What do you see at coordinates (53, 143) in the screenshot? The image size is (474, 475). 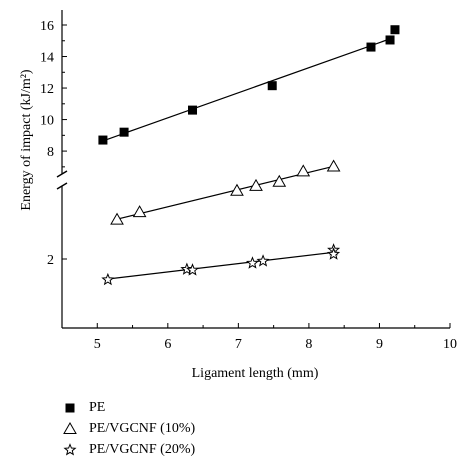 I see `y-axis-ticks: 8 10 12 14 16 2` at bounding box center [53, 143].